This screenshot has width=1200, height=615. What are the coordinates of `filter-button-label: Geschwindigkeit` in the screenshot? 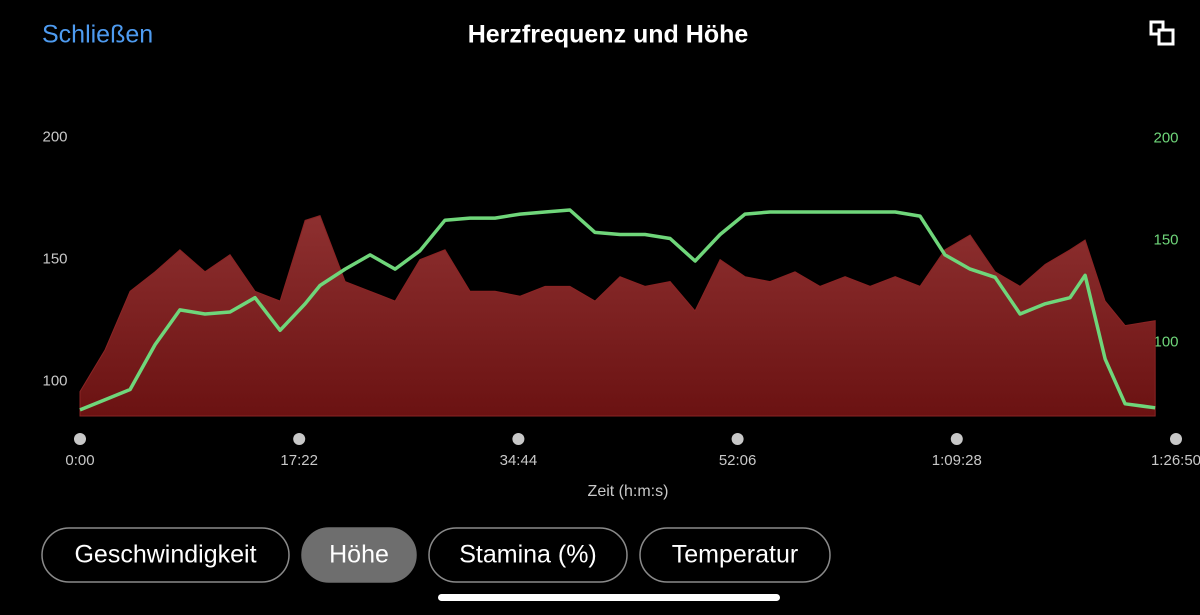 It's located at (165, 555).